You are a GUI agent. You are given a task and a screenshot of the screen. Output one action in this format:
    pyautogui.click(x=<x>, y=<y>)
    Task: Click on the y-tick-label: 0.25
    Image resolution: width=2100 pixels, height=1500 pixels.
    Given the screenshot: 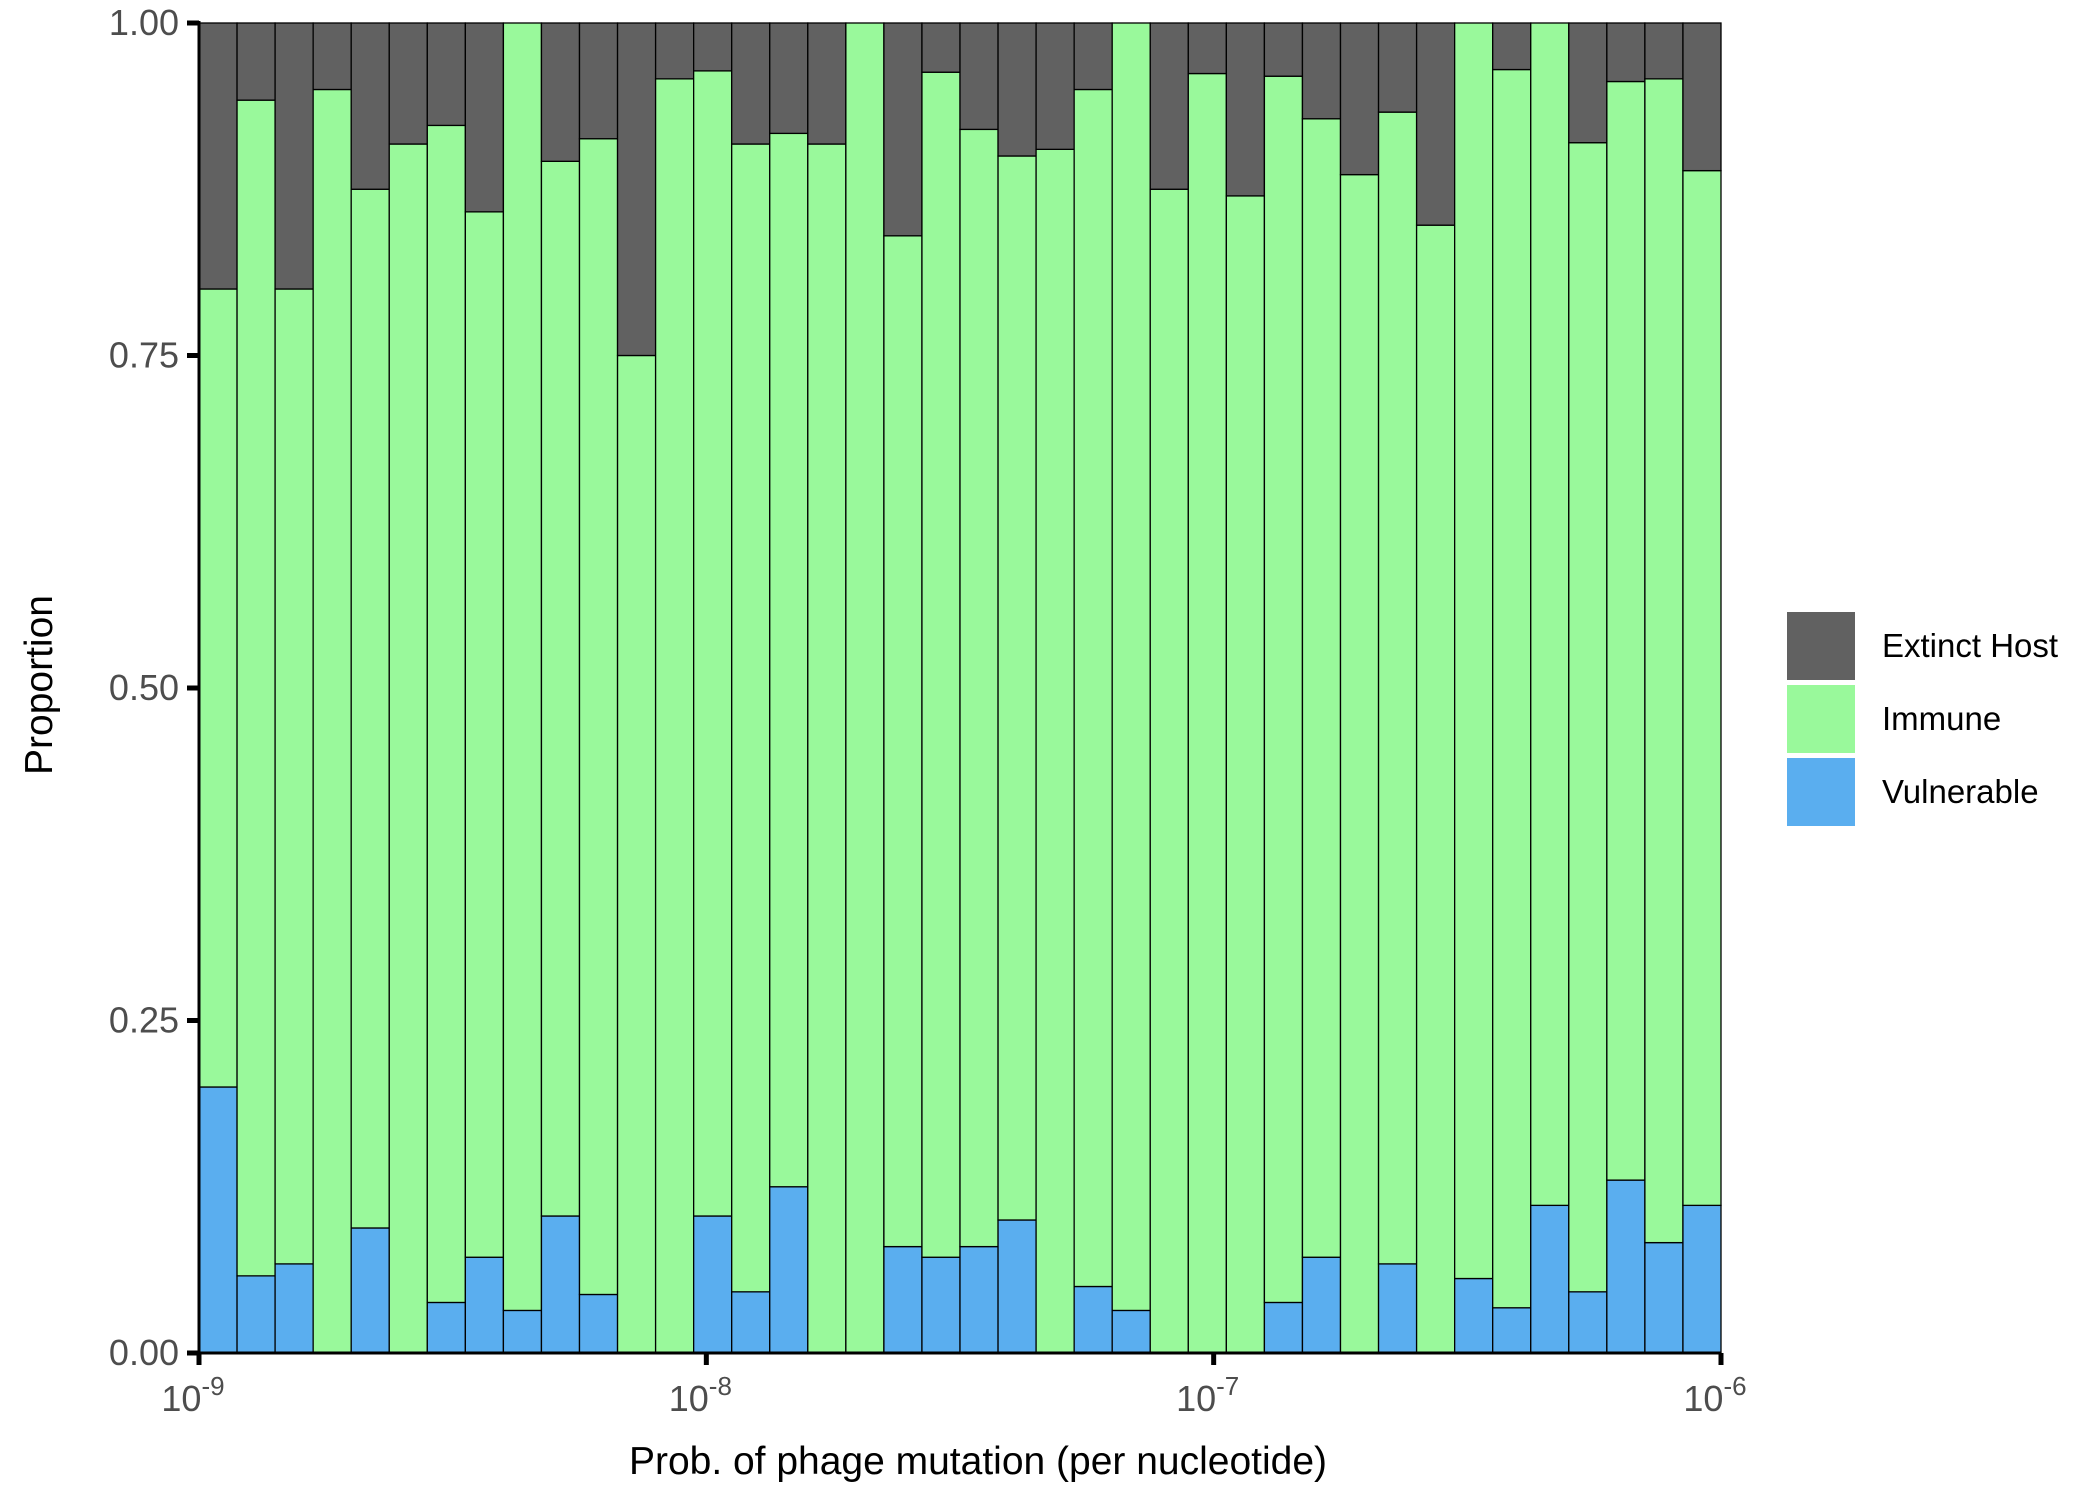 What is the action you would take?
    pyautogui.click(x=144, y=1020)
    